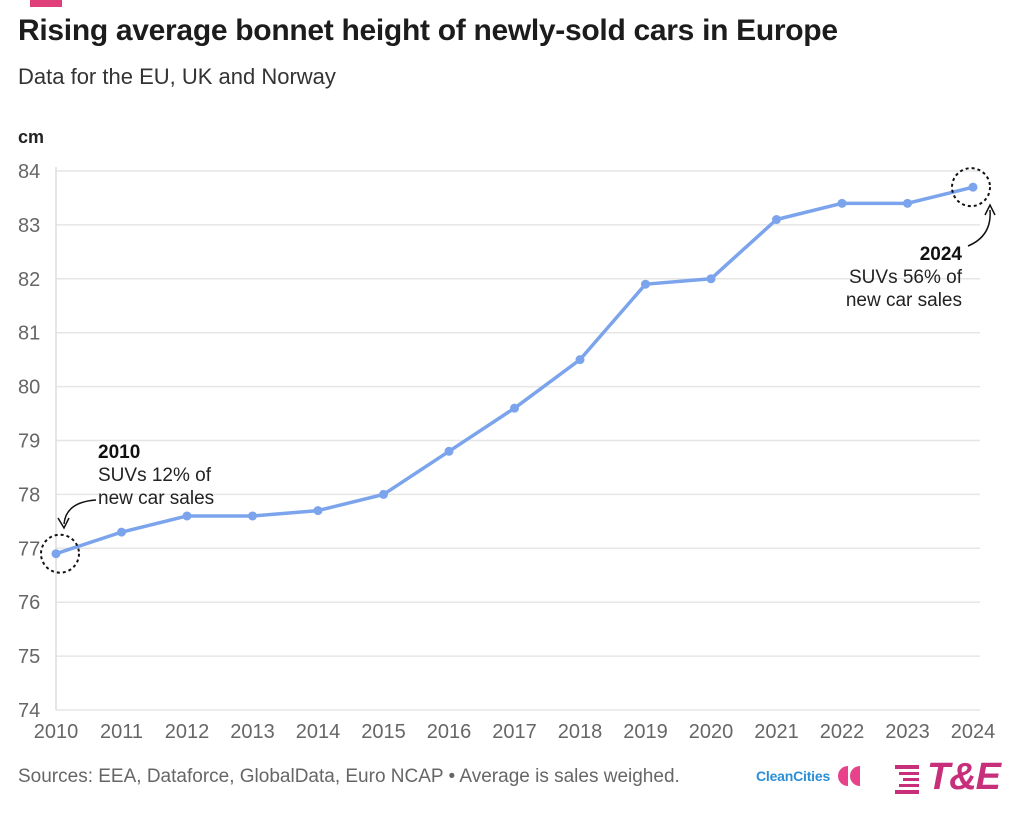 Image resolution: width=1024 pixels, height=816 pixels. I want to click on x-tick-label: 2017, so click(514, 732).